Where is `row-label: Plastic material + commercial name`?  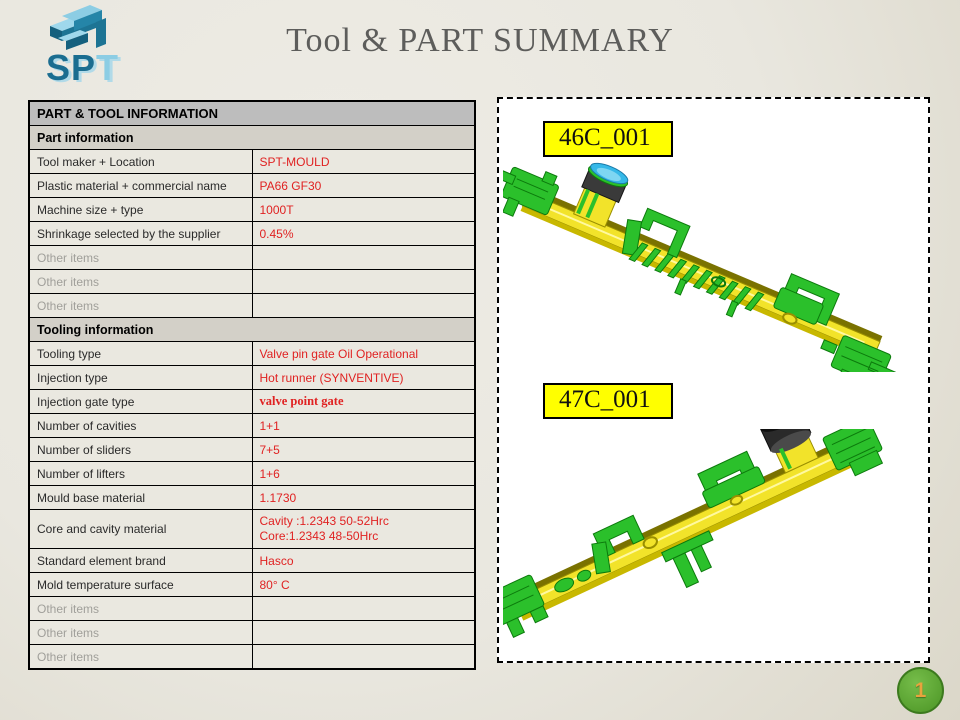 row-label: Plastic material + commercial name is located at coordinates (140, 185).